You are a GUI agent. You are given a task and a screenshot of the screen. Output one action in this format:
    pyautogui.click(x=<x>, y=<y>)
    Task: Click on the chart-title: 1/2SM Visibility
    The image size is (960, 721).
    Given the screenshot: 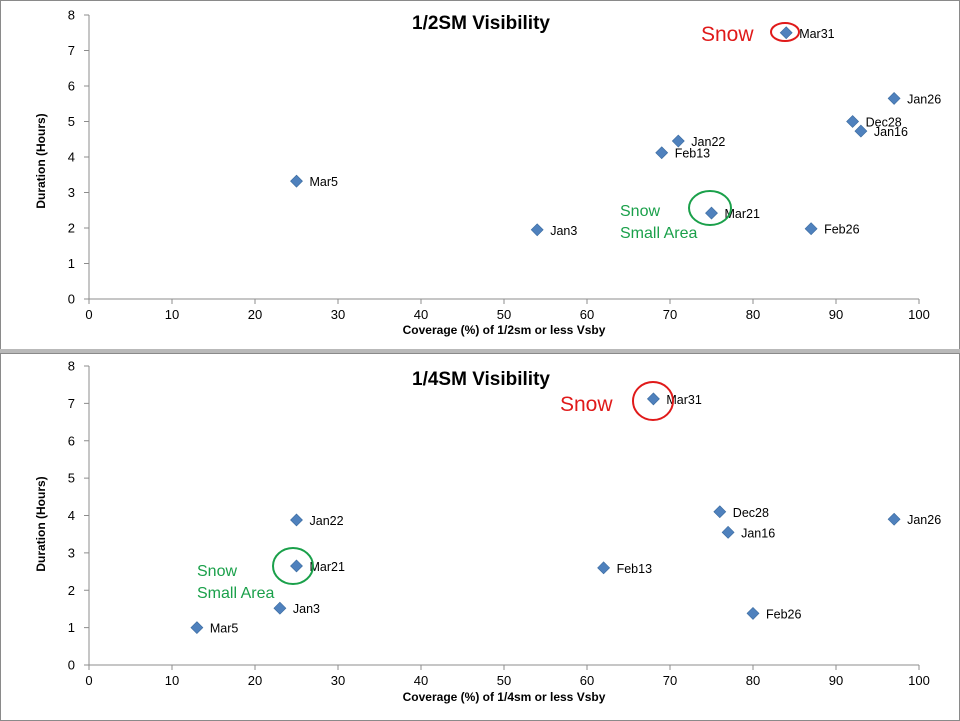 What is the action you would take?
    pyautogui.click(x=481, y=23)
    